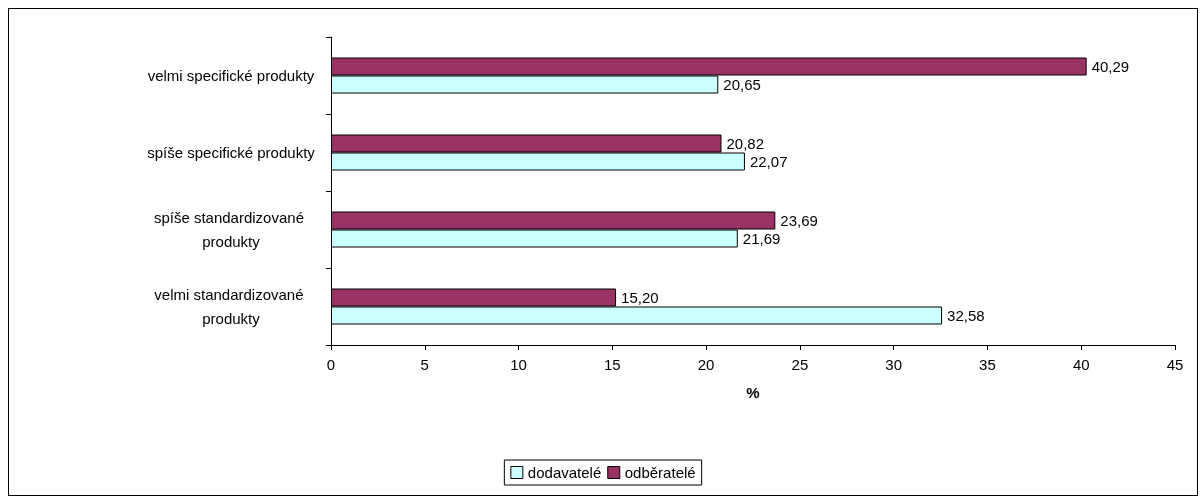 This screenshot has width=1204, height=501. Describe the element at coordinates (612, 364) in the screenshot. I see `x-tick-label: 15` at that location.